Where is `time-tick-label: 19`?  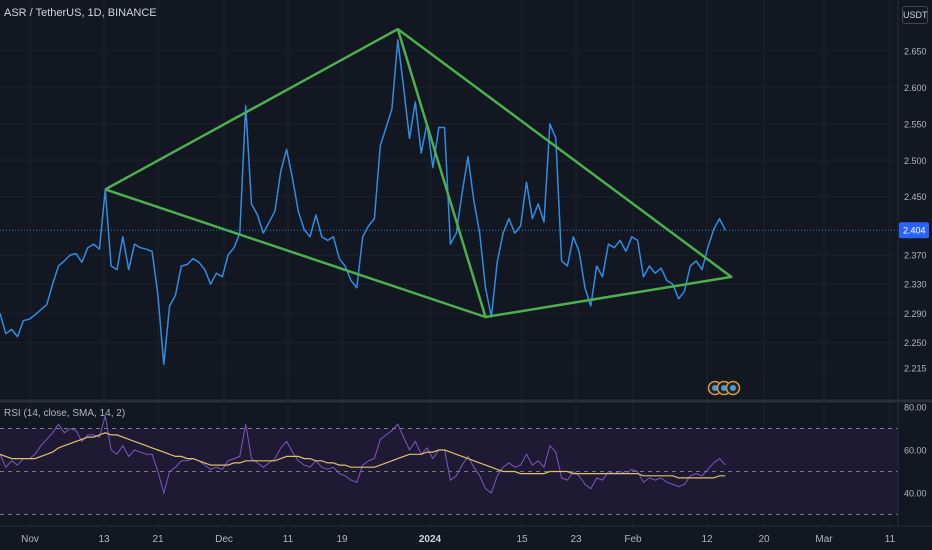
time-tick-label: 19 is located at coordinates (342, 539).